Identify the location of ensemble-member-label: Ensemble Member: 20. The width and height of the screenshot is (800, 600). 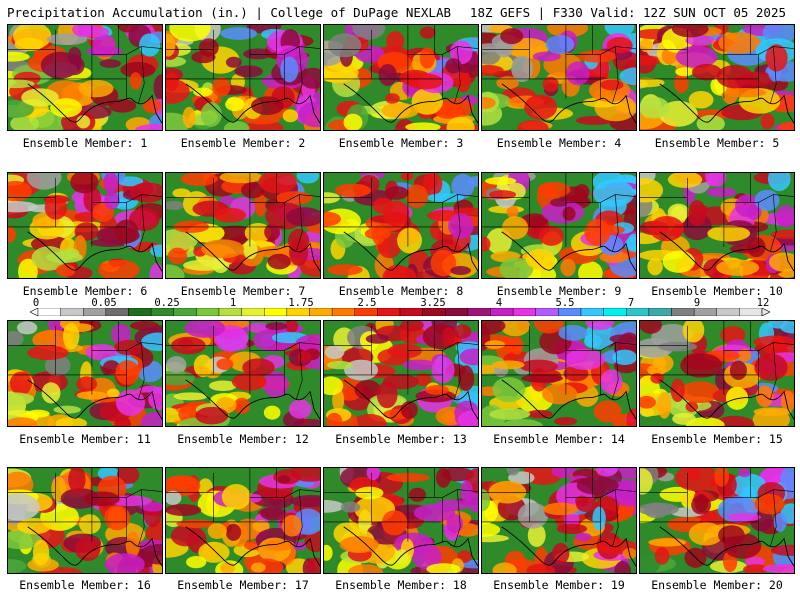
(717, 585).